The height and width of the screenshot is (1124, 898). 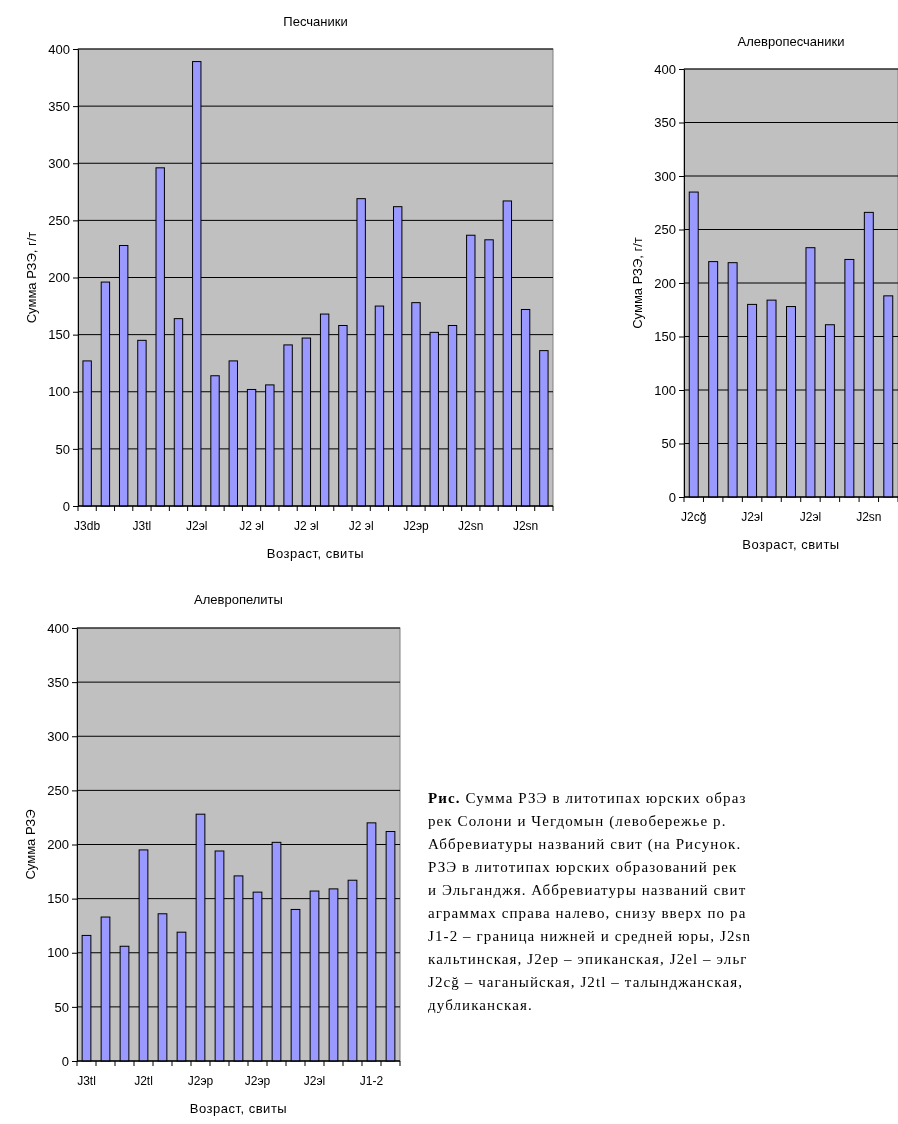 What do you see at coordinates (143, 1081) in the screenshot?
I see `x-tick-label: J2tl` at bounding box center [143, 1081].